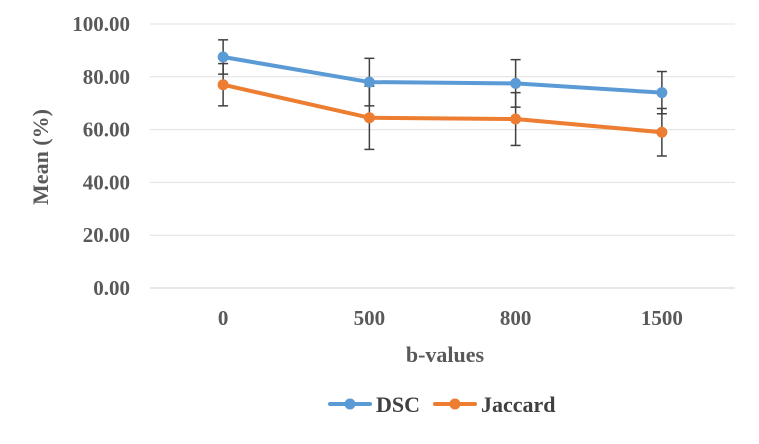 The width and height of the screenshot is (759, 444). What do you see at coordinates (398, 404) in the screenshot?
I see `legend-label-dsc: DSC` at bounding box center [398, 404].